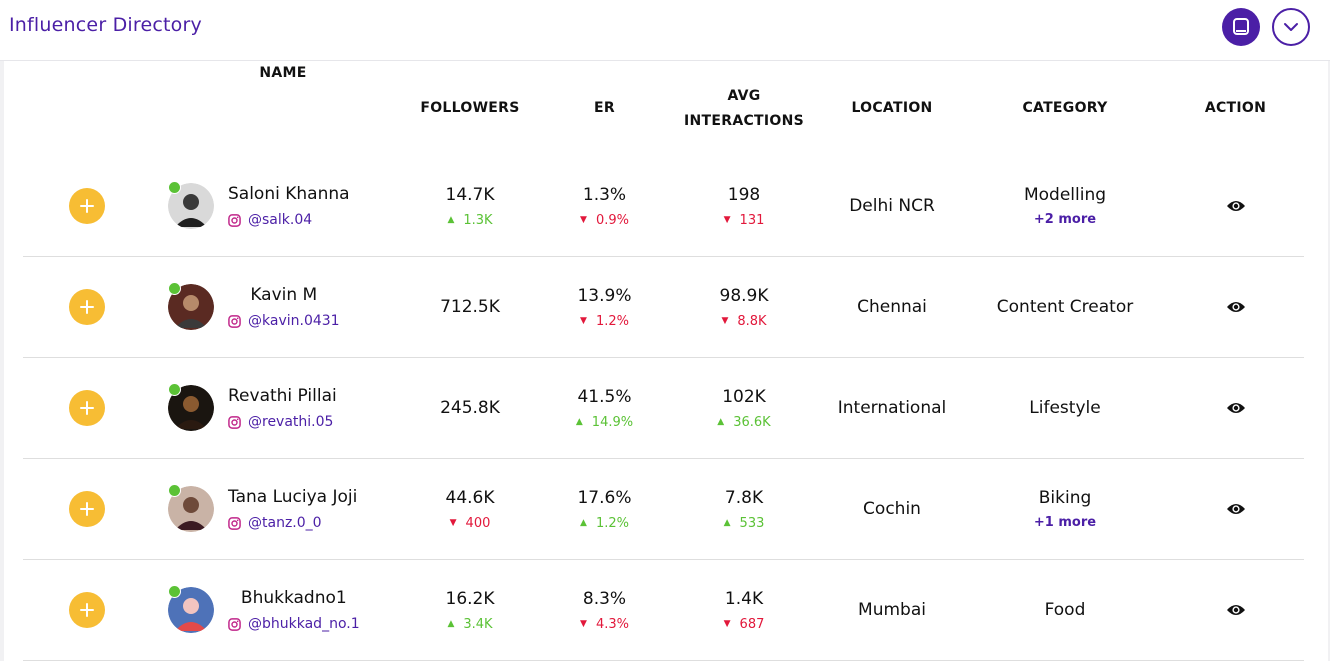 The width and height of the screenshot is (1330, 661). Describe the element at coordinates (583, 523) in the screenshot. I see `trend-arrow-icon: ▲` at that location.